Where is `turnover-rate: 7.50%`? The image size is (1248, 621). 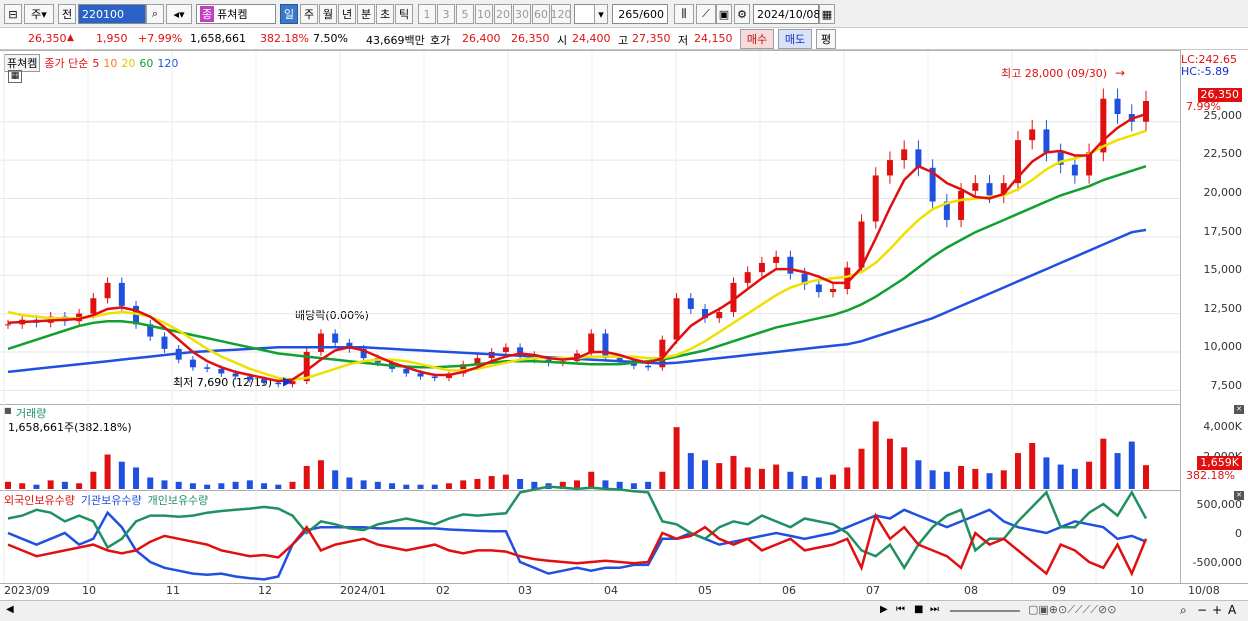
turnover-rate: 7.50% is located at coordinates (330, 38).